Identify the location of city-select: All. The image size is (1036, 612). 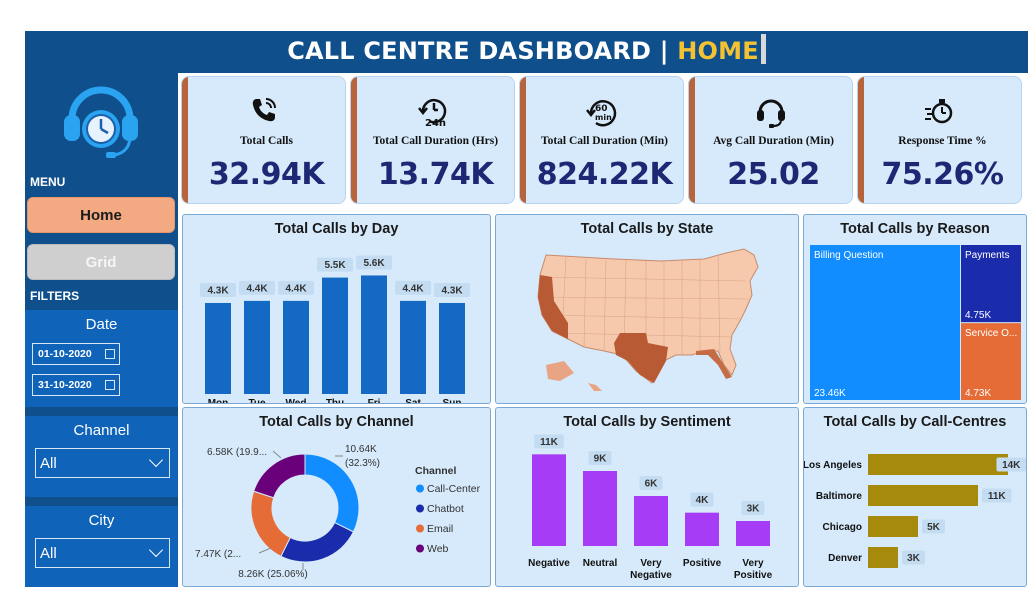
(102, 553).